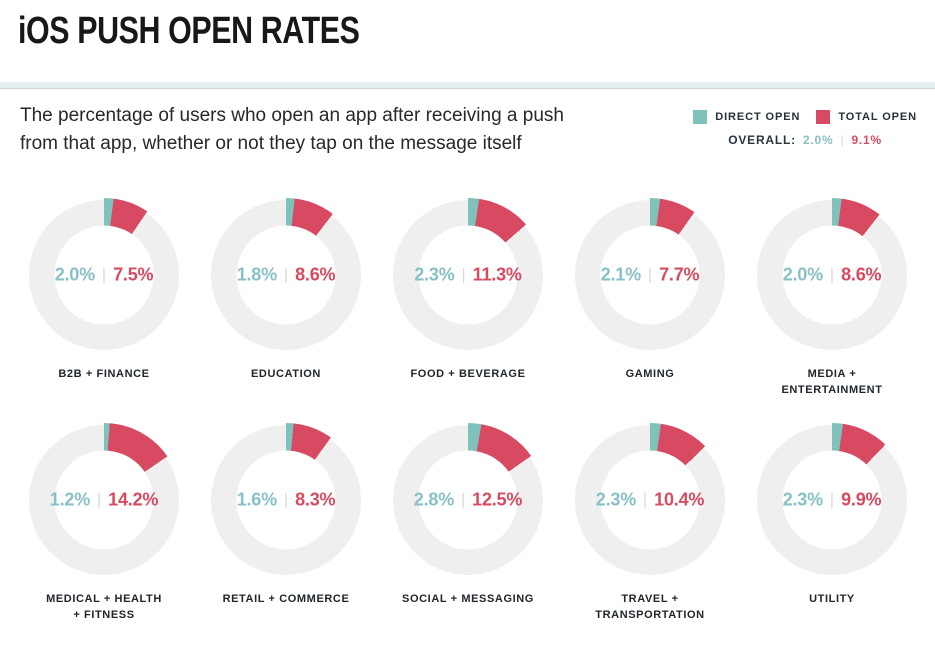 Image resolution: width=935 pixels, height=646 pixels. What do you see at coordinates (256, 274) in the screenshot?
I see `direct-open-value: 1.8%` at bounding box center [256, 274].